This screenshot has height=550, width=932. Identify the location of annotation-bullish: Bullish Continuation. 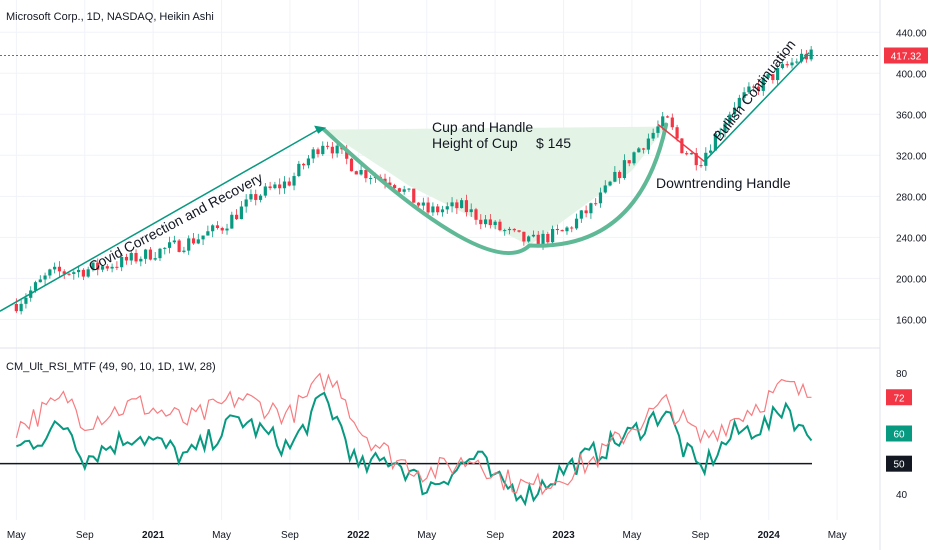
(754, 89).